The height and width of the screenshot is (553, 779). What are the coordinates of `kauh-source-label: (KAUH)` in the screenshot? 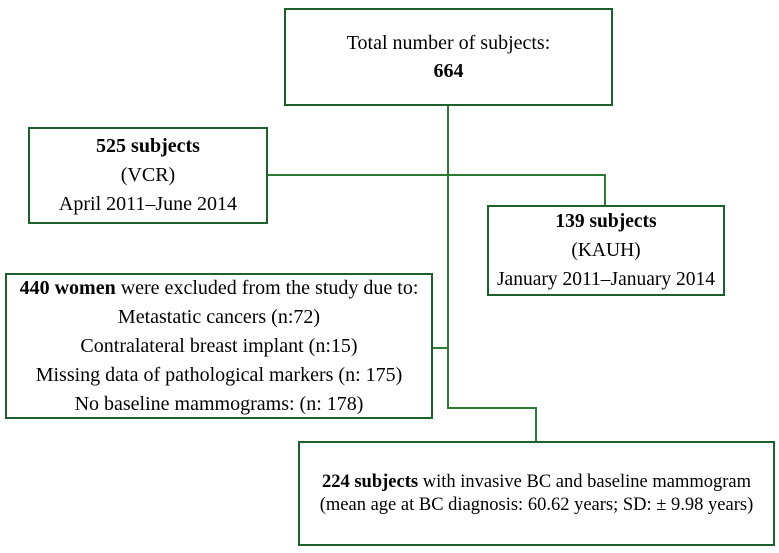 It's located at (606, 250).